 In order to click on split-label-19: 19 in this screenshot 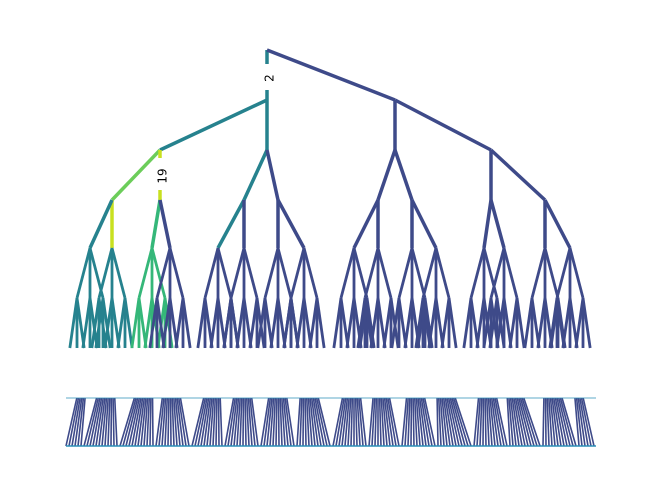, I will do `click(163, 175)`.